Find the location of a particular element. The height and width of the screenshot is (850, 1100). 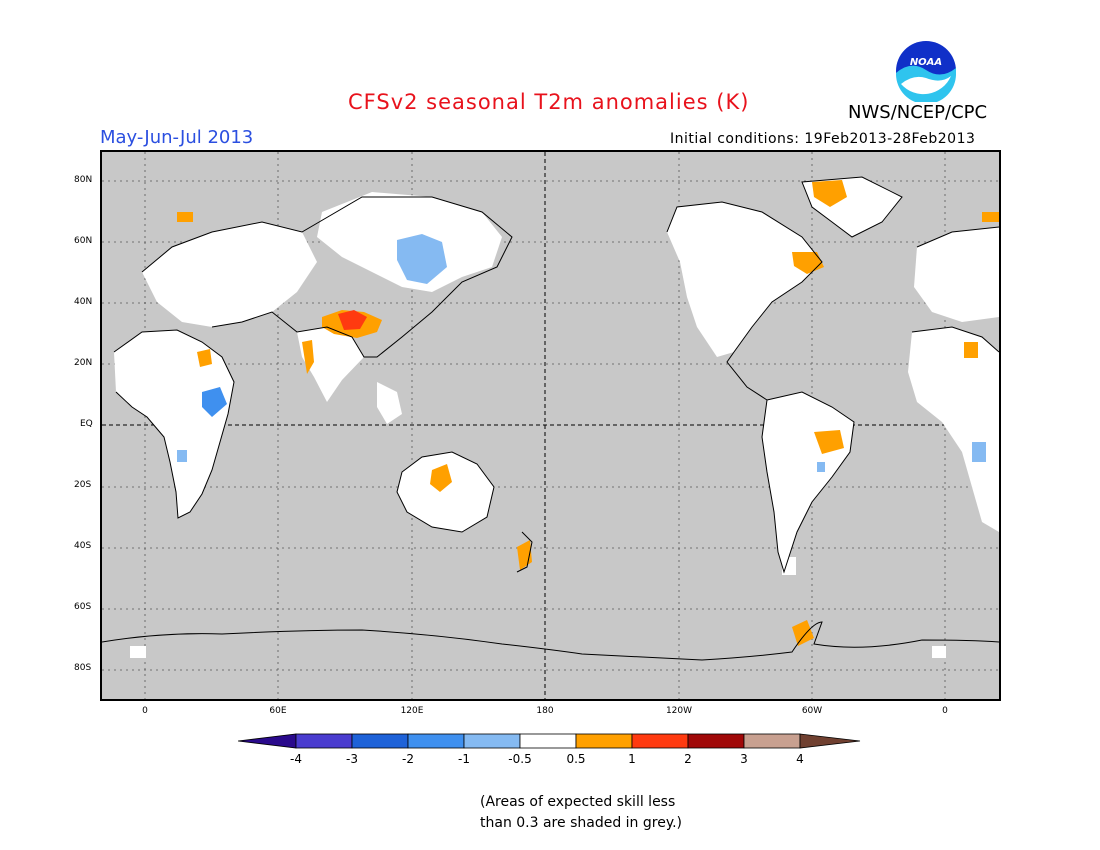

lon-tick-120e: 120E is located at coordinates (412, 711).